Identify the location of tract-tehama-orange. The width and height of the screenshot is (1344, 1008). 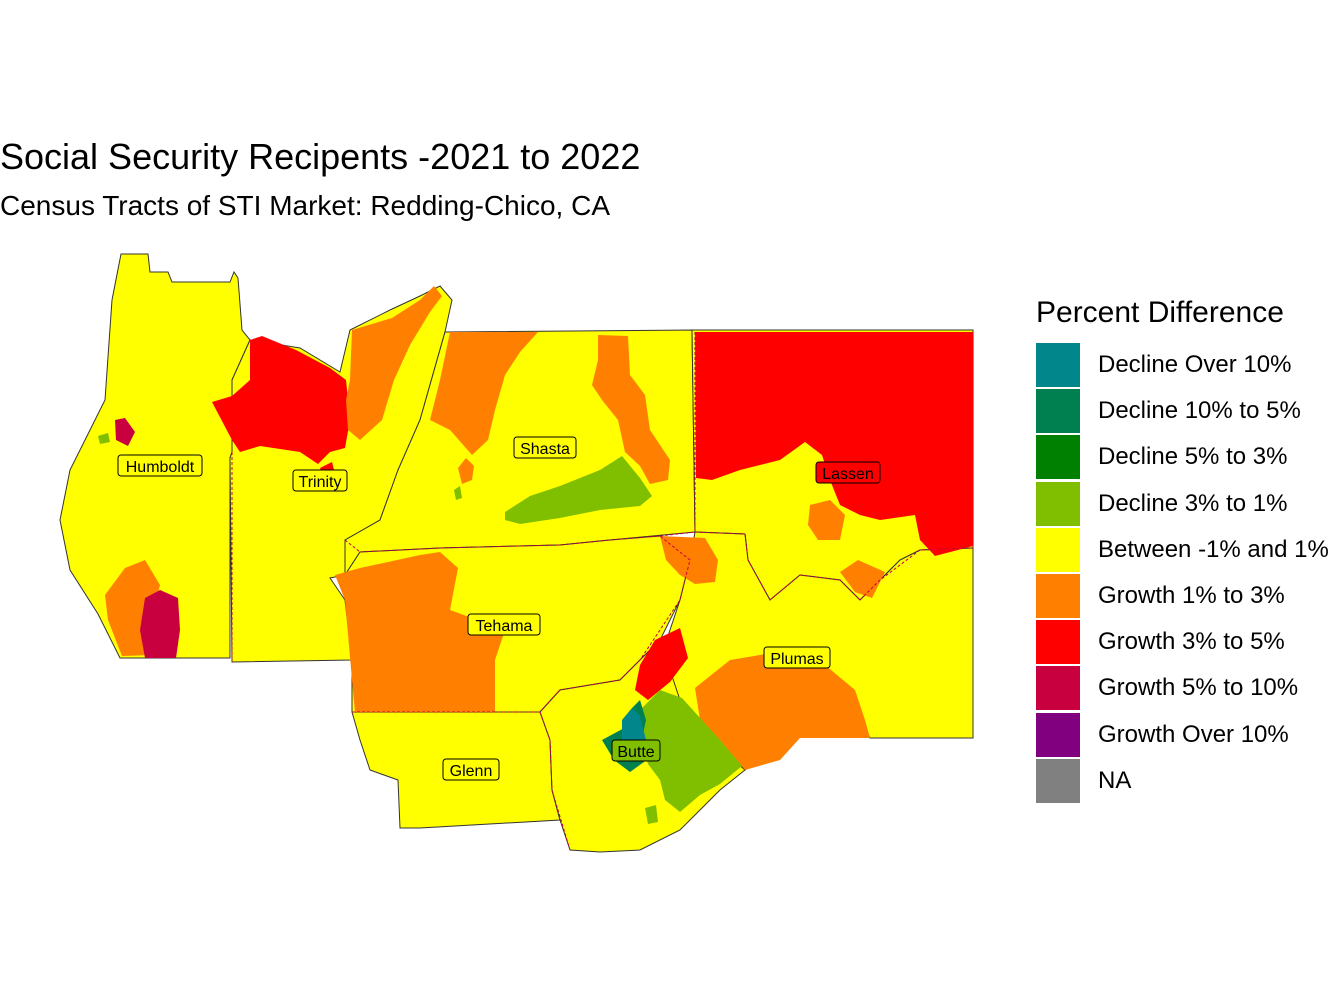
(420, 632).